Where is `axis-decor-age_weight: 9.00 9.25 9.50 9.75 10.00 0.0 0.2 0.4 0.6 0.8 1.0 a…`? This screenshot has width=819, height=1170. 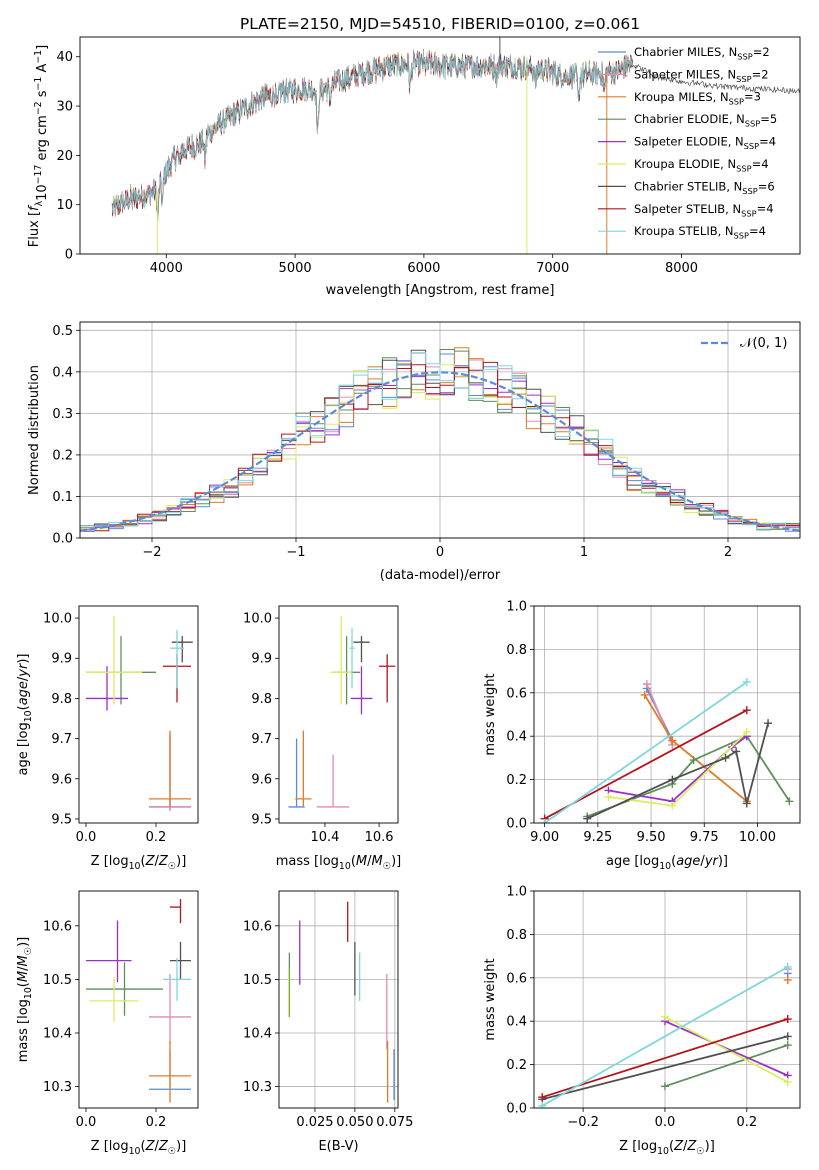 axis-decor-age_weight: 9.00 9.25 9.50 9.75 10.00 0.0 0.2 0.4 0.6 0.8 1.0 a… is located at coordinates (642, 736).